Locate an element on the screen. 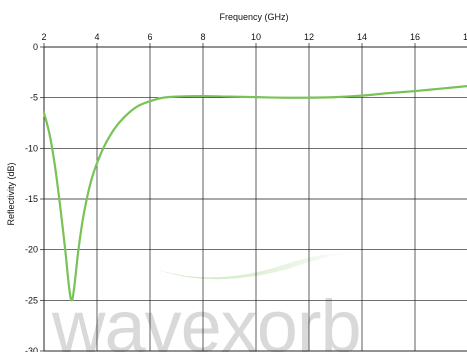 This screenshot has width=467, height=352. watermark-swoosh is located at coordinates (254, 266).